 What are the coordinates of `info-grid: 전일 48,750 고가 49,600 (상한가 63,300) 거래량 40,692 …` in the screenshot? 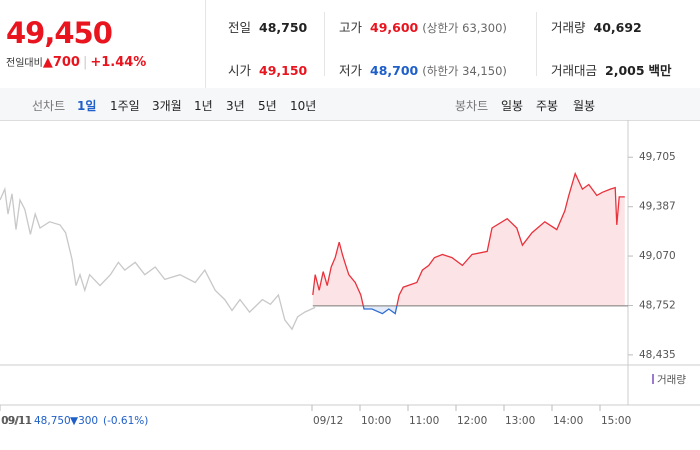 It's located at (452, 44).